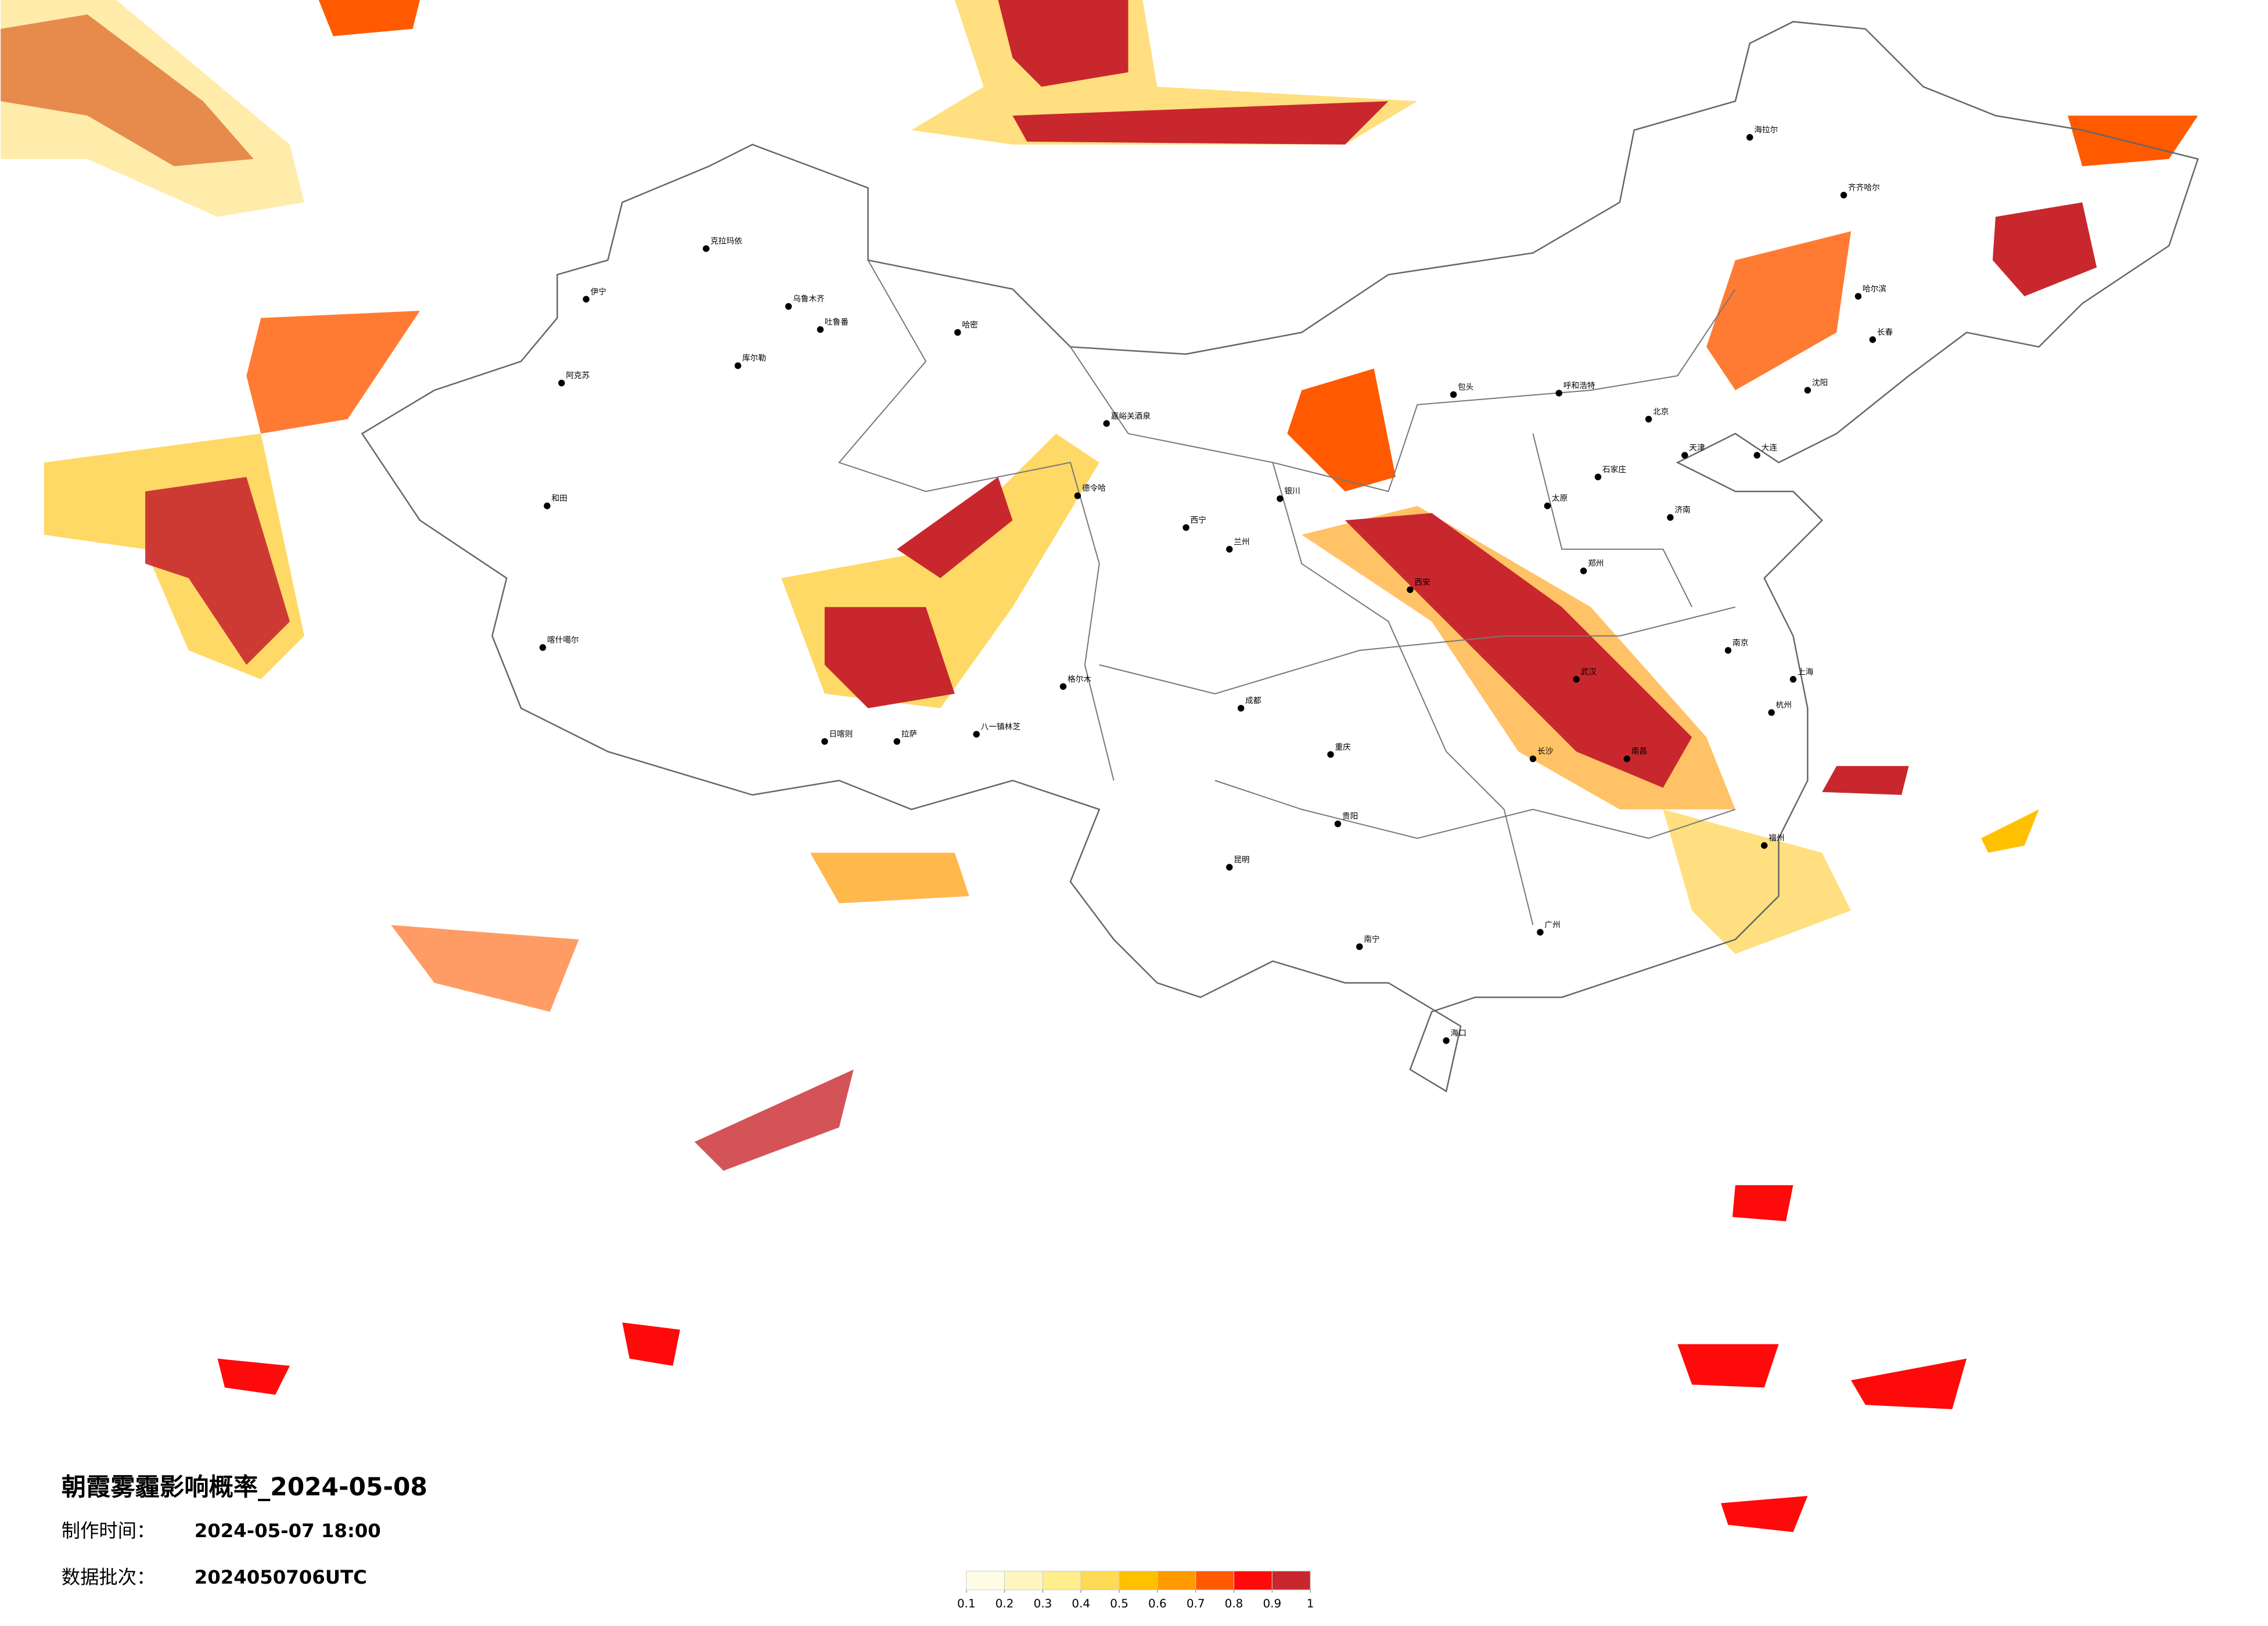 The height and width of the screenshot is (1626, 2268). Describe the element at coordinates (1157, 1603) in the screenshot. I see `legend-tick-label: 0.6` at that location.